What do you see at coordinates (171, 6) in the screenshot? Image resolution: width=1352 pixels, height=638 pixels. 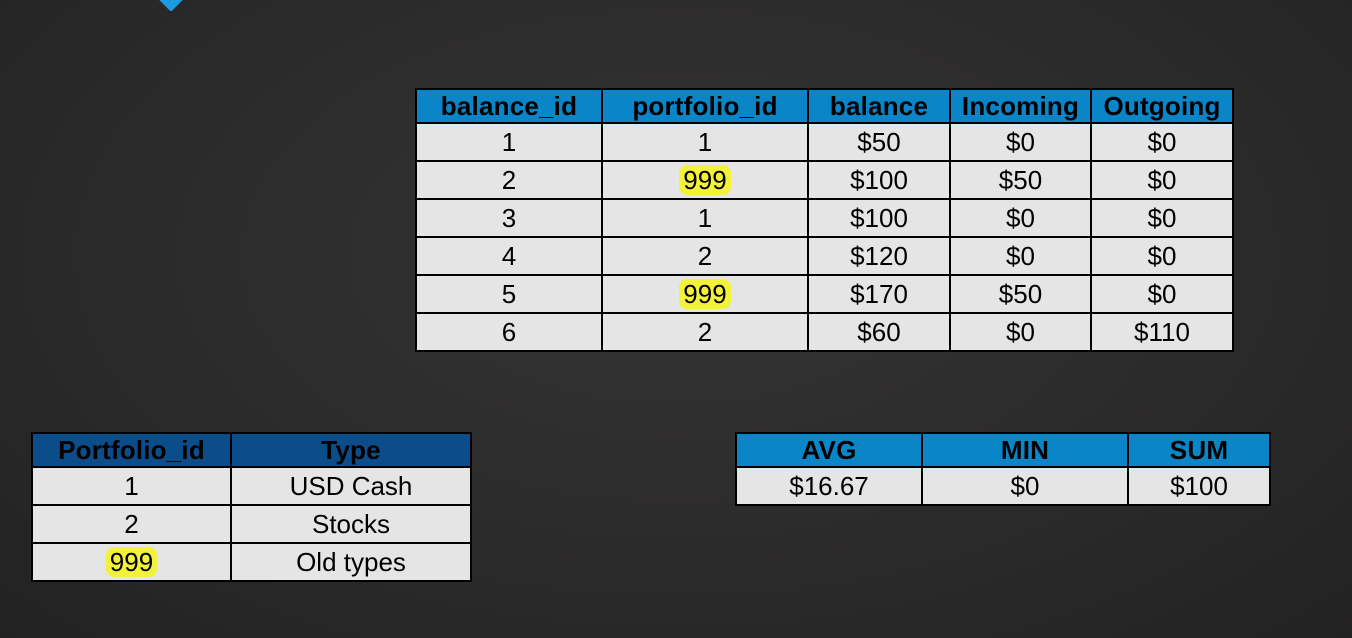 I see `top-marker-shape` at bounding box center [171, 6].